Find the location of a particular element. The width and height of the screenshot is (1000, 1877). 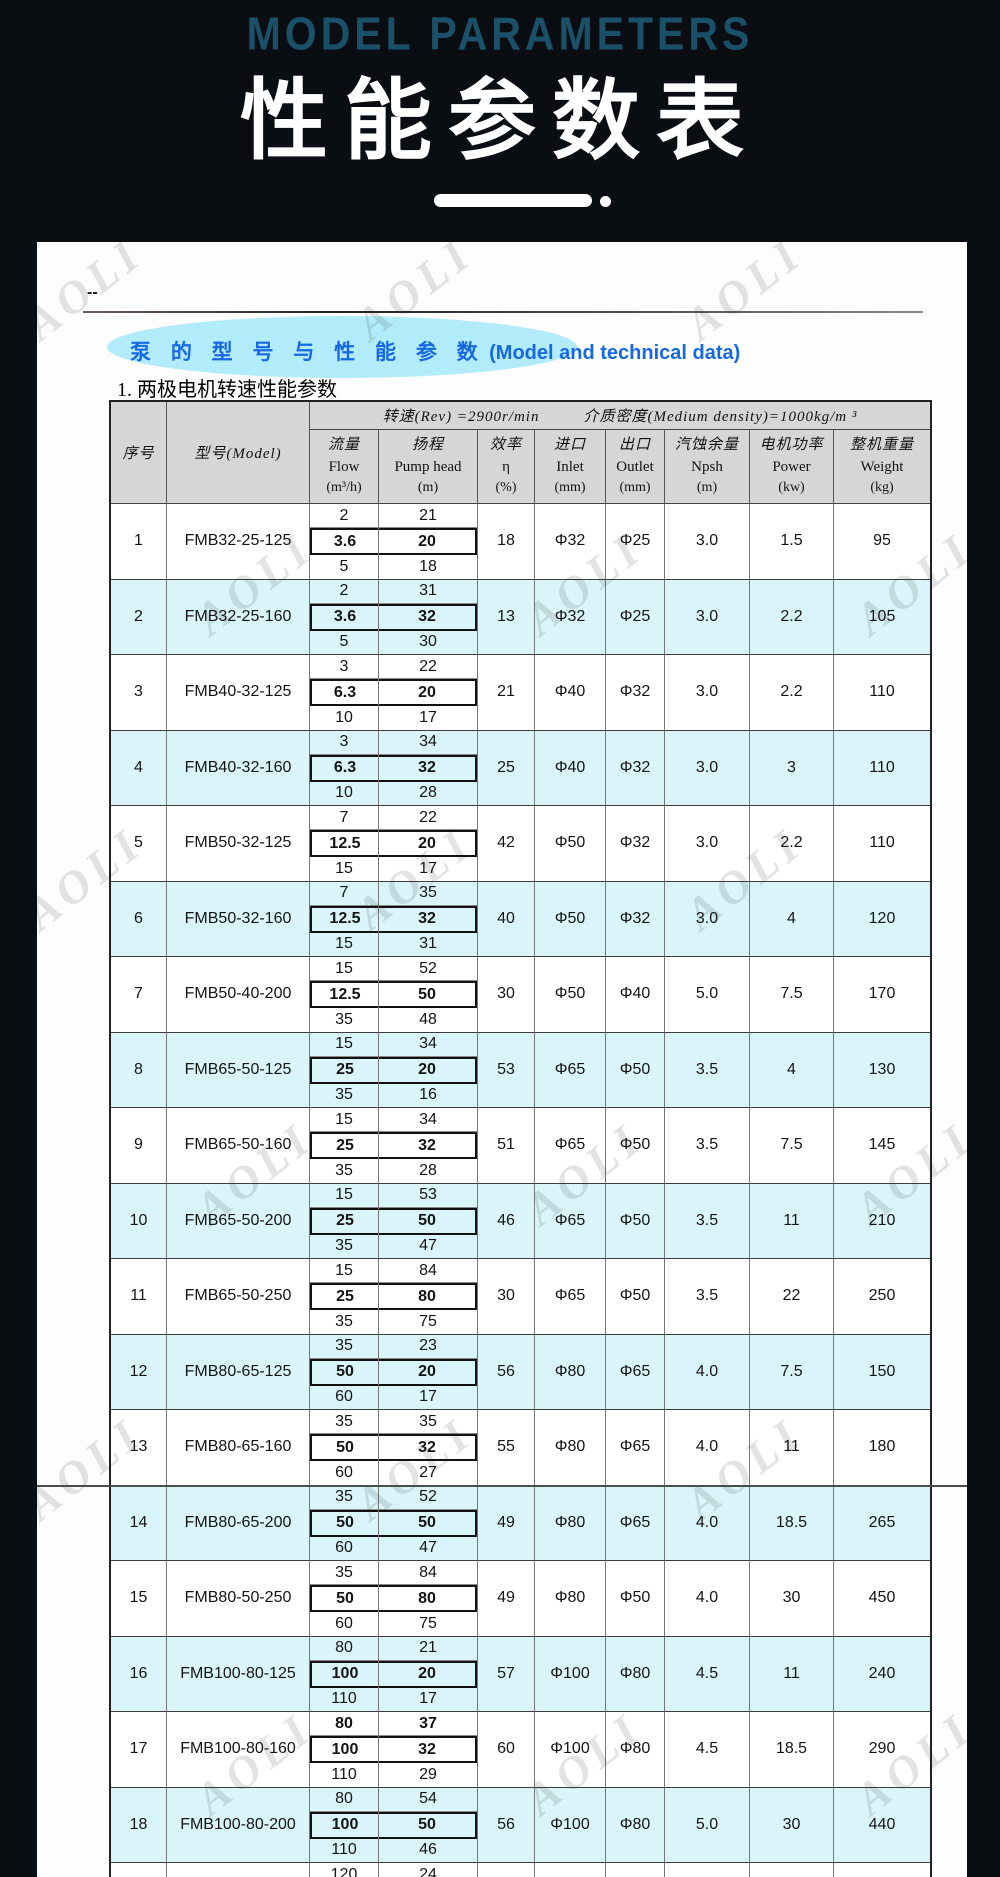

flow-value: 100 is located at coordinates (344, 1674).